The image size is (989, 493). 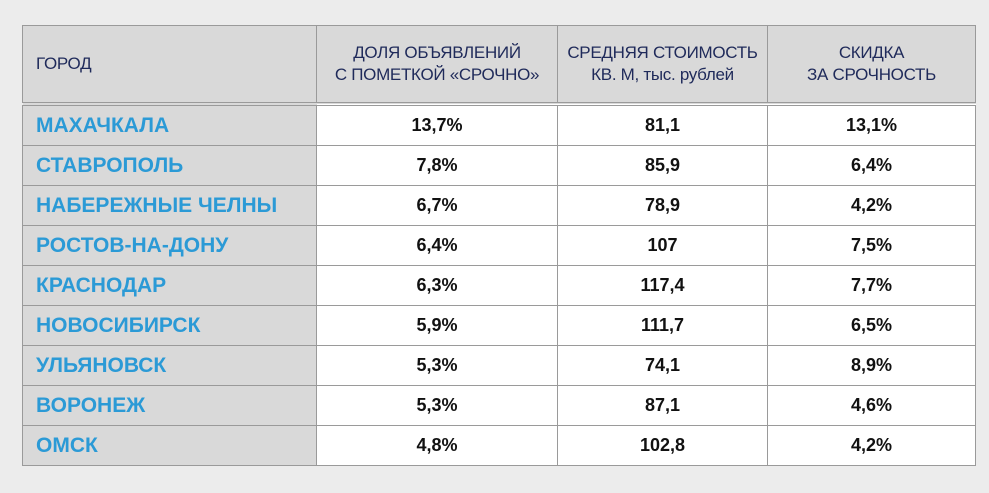 What do you see at coordinates (662, 245) in the screenshot?
I see `value-cell: 107` at bounding box center [662, 245].